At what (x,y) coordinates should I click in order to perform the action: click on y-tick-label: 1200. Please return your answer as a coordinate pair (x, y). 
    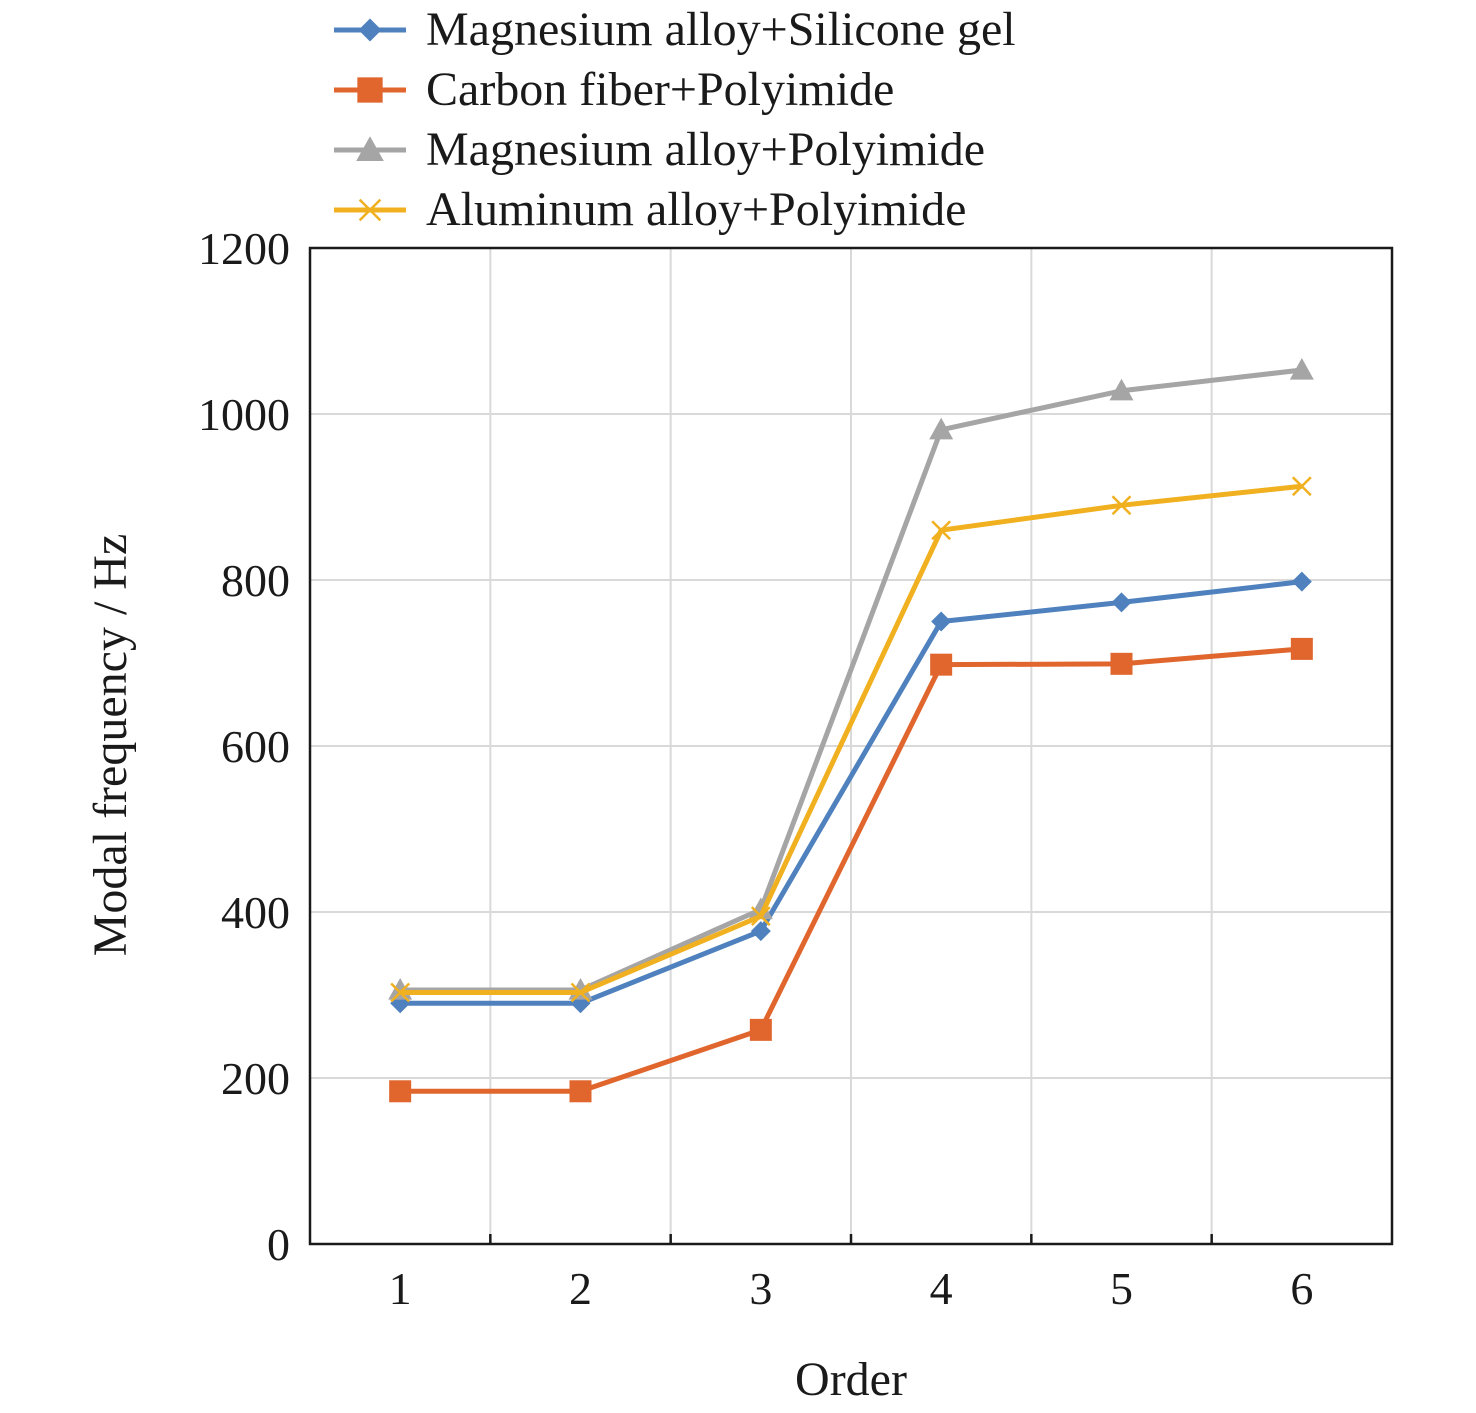
    Looking at the image, I should click on (244, 248).